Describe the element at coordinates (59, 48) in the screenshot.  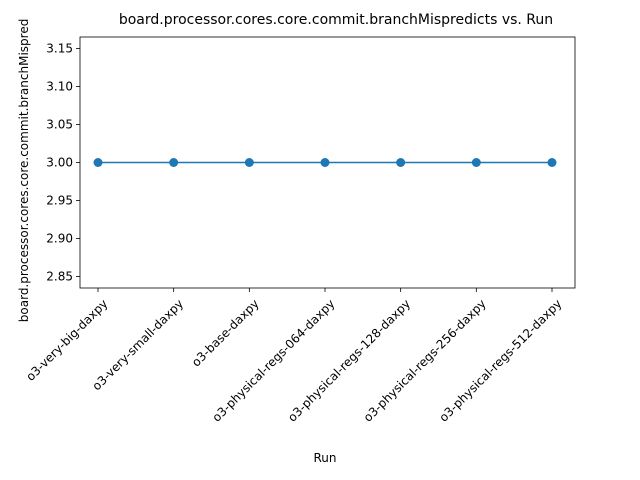
I see `y-tick-label: 3.15` at that location.